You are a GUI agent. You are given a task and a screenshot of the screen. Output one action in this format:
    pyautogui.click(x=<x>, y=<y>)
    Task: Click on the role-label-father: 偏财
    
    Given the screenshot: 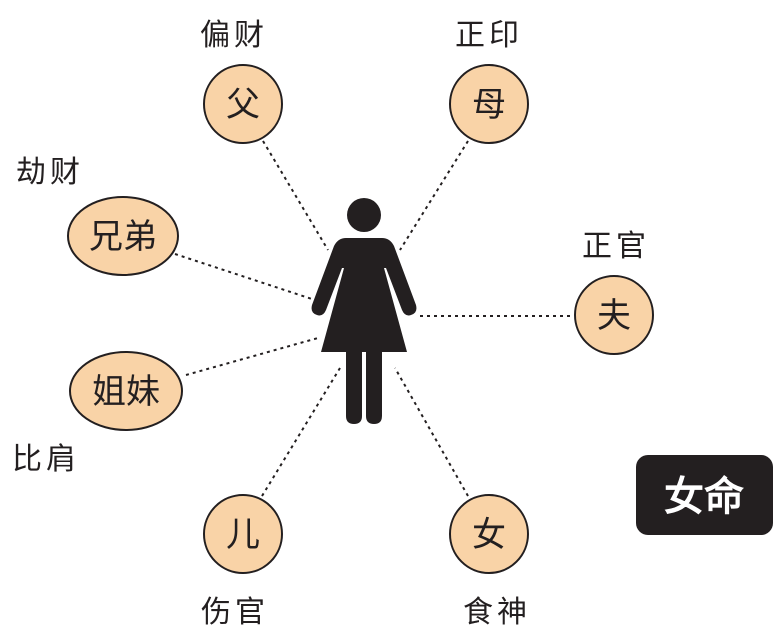 What is the action you would take?
    pyautogui.click(x=234, y=35)
    